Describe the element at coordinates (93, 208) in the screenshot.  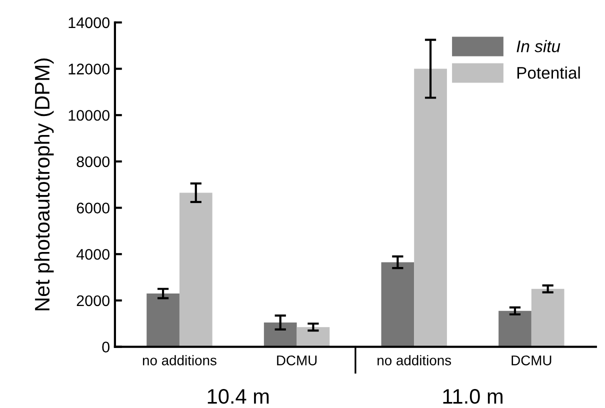
I see `y-tick-label: 6000` at that location.